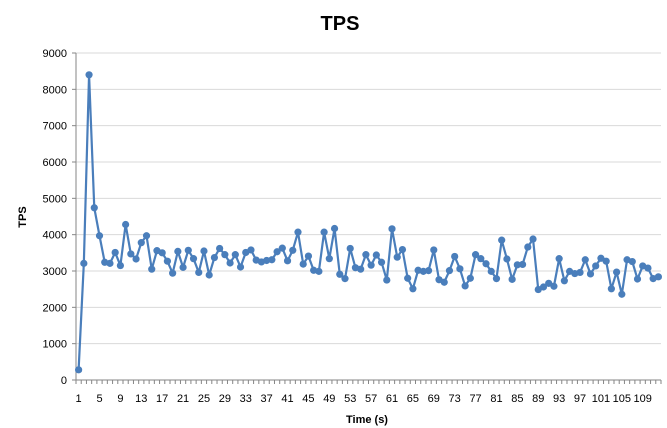 The width and height of the screenshot is (667, 428). What do you see at coordinates (580, 399) in the screenshot?
I see `x-tick-label: 97` at bounding box center [580, 399].